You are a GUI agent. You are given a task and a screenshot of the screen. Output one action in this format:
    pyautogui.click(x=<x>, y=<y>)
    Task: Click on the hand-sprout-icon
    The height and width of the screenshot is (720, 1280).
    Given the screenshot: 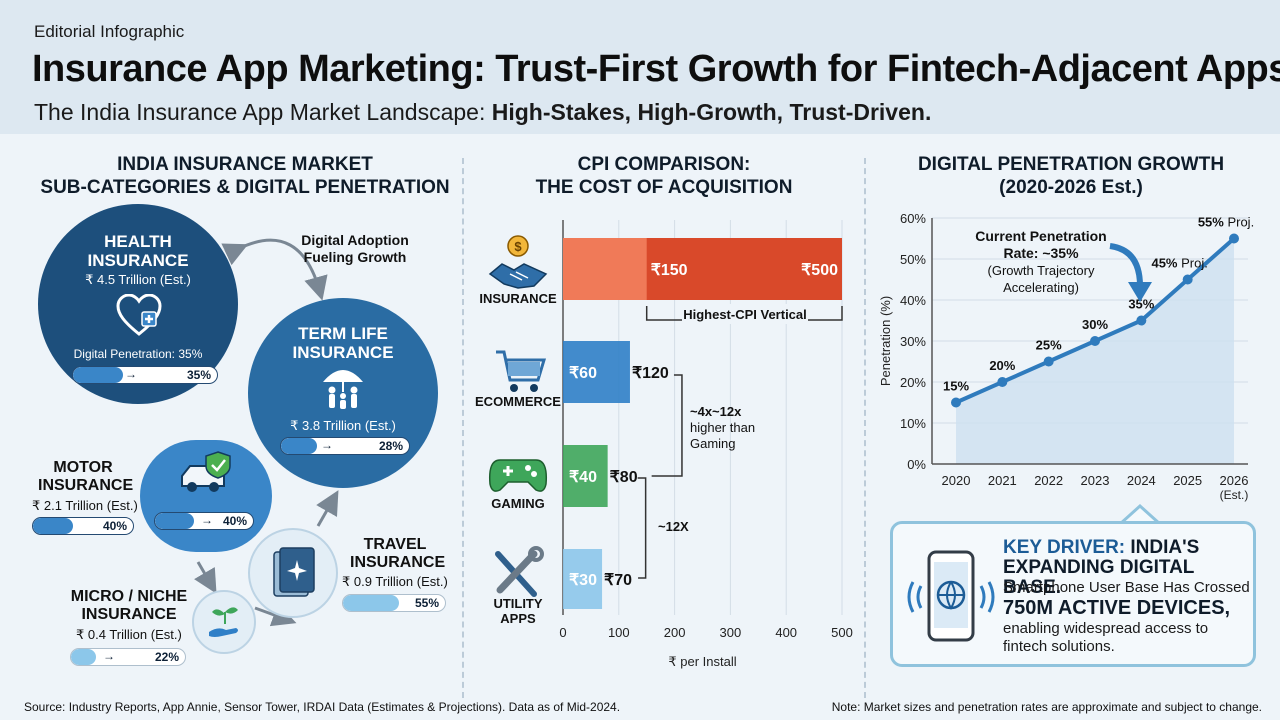 What is the action you would take?
    pyautogui.click(x=223, y=622)
    